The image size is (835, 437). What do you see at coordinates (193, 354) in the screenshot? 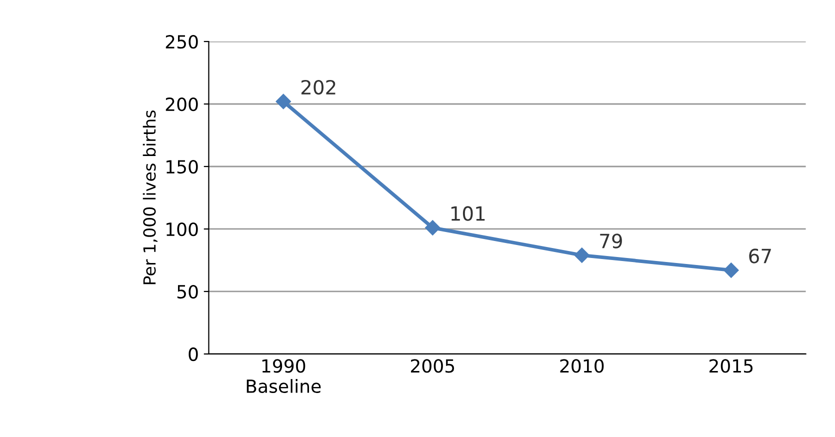
I see `y-tick-label: 0` at bounding box center [193, 354].